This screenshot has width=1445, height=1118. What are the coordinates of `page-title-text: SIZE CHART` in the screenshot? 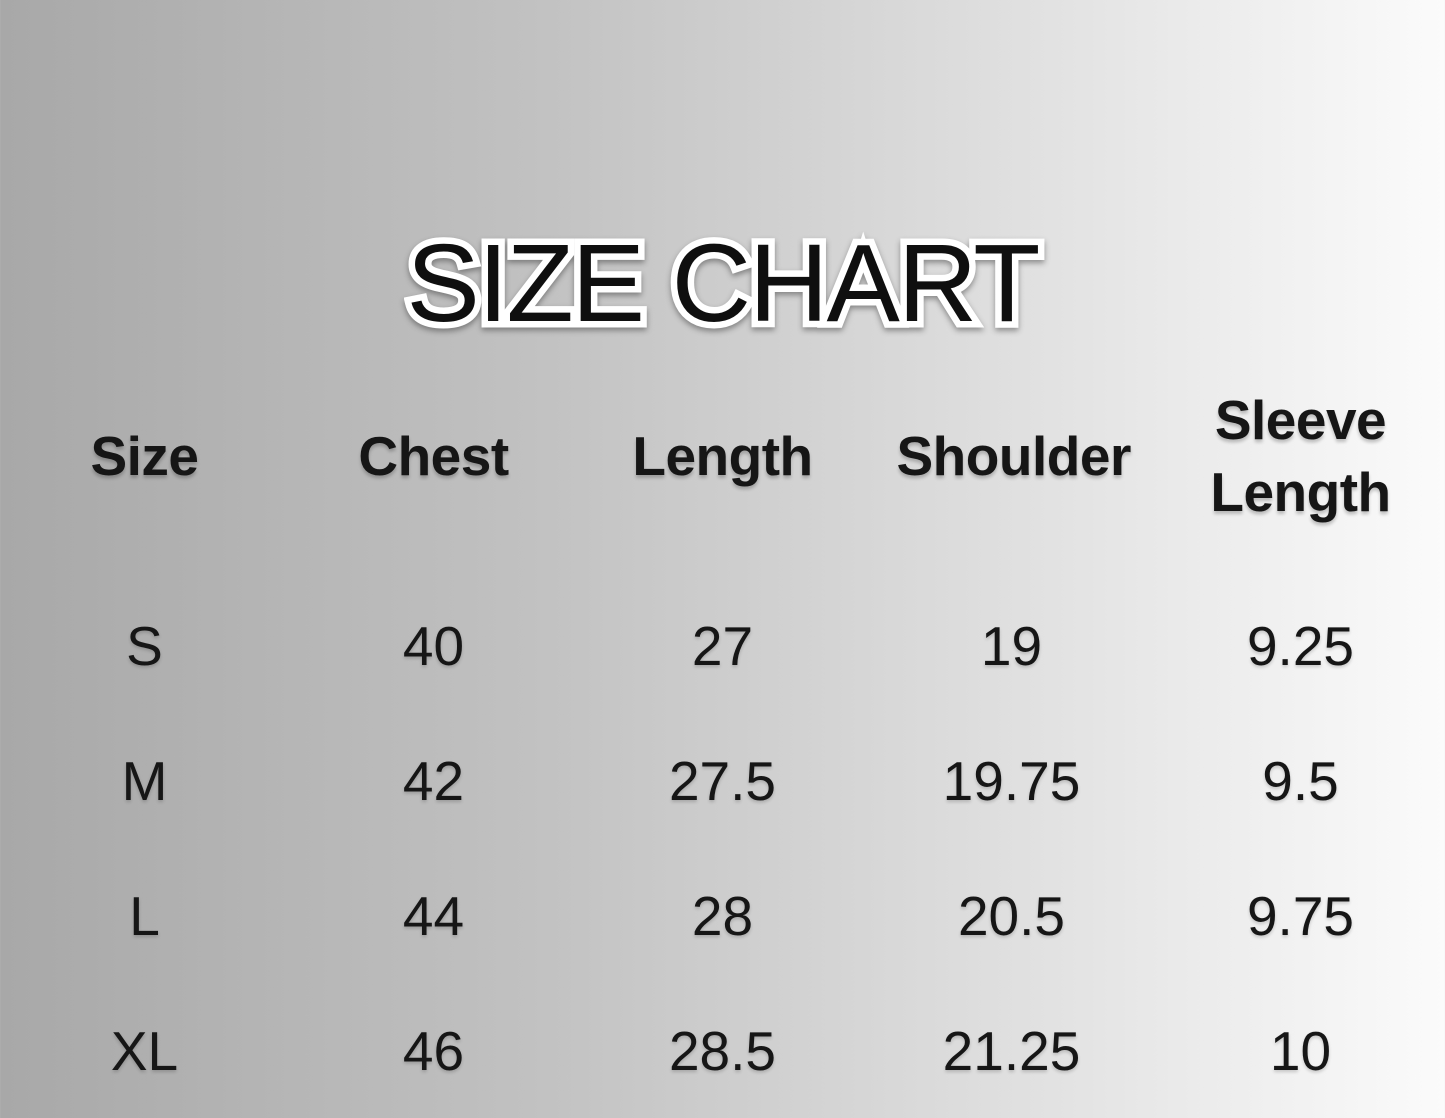 It's located at (723, 283).